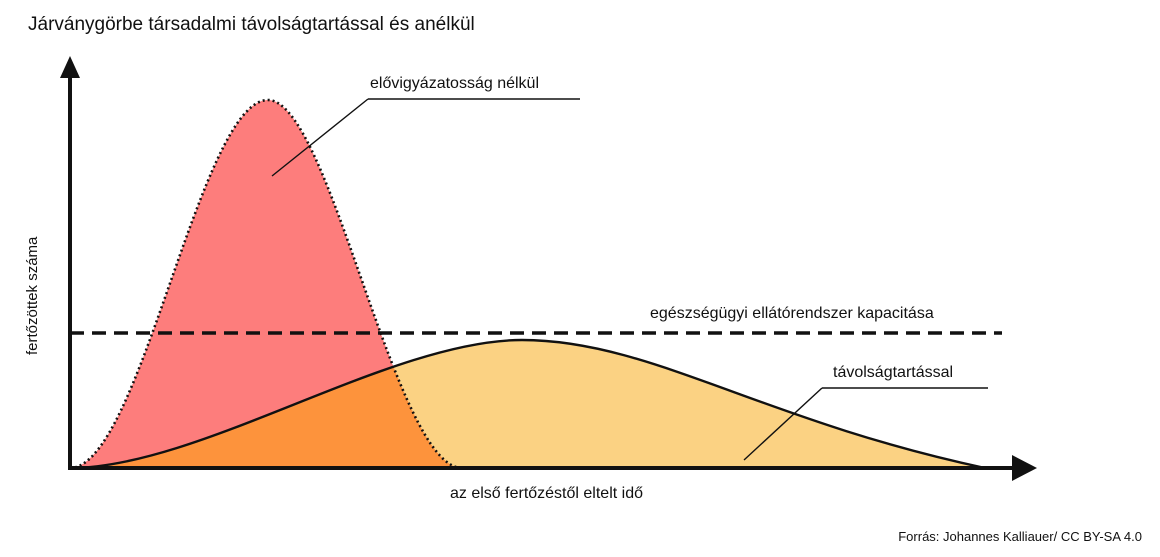  What do you see at coordinates (1024, 468) in the screenshot?
I see `x-axis-arrowhead` at bounding box center [1024, 468].